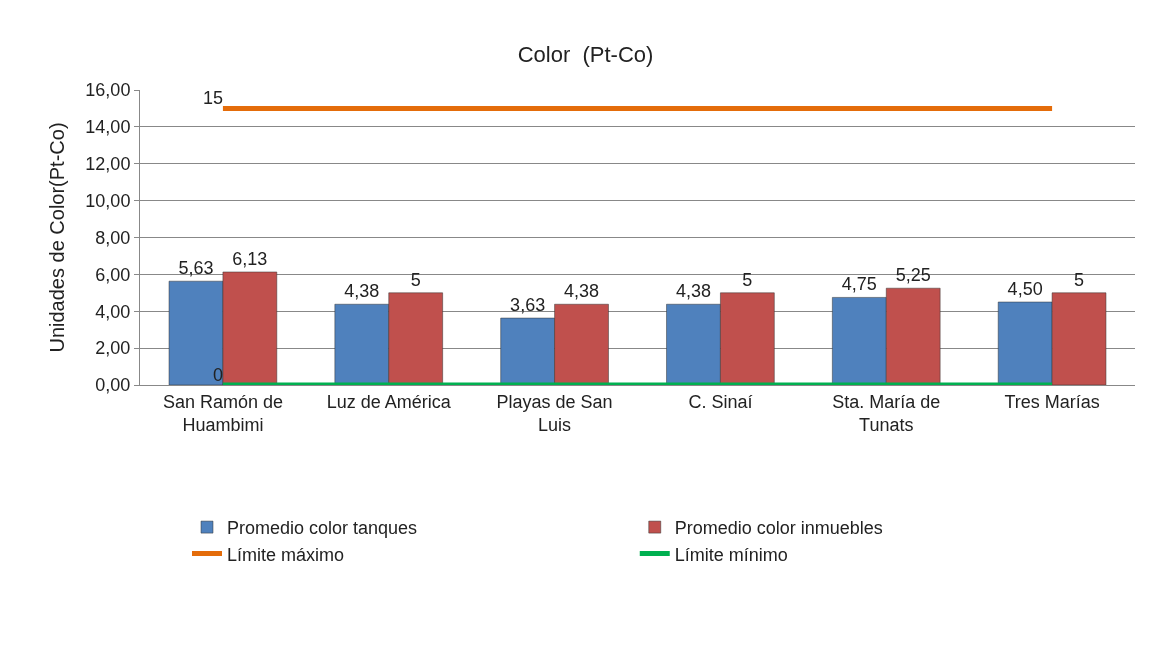 The height and width of the screenshot is (665, 1171). Describe the element at coordinates (286, 554) in the screenshot. I see `legend-label: Límite máximo` at that location.